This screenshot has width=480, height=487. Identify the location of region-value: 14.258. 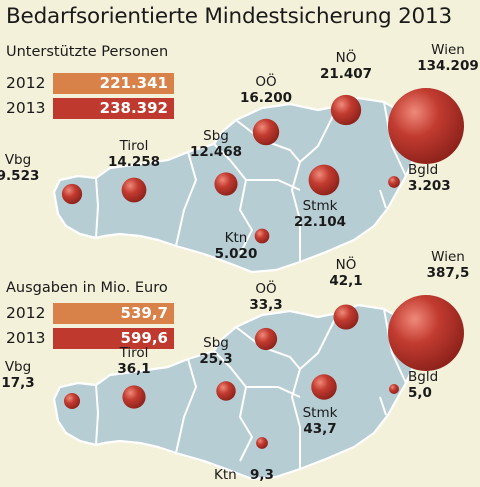
(134, 162).